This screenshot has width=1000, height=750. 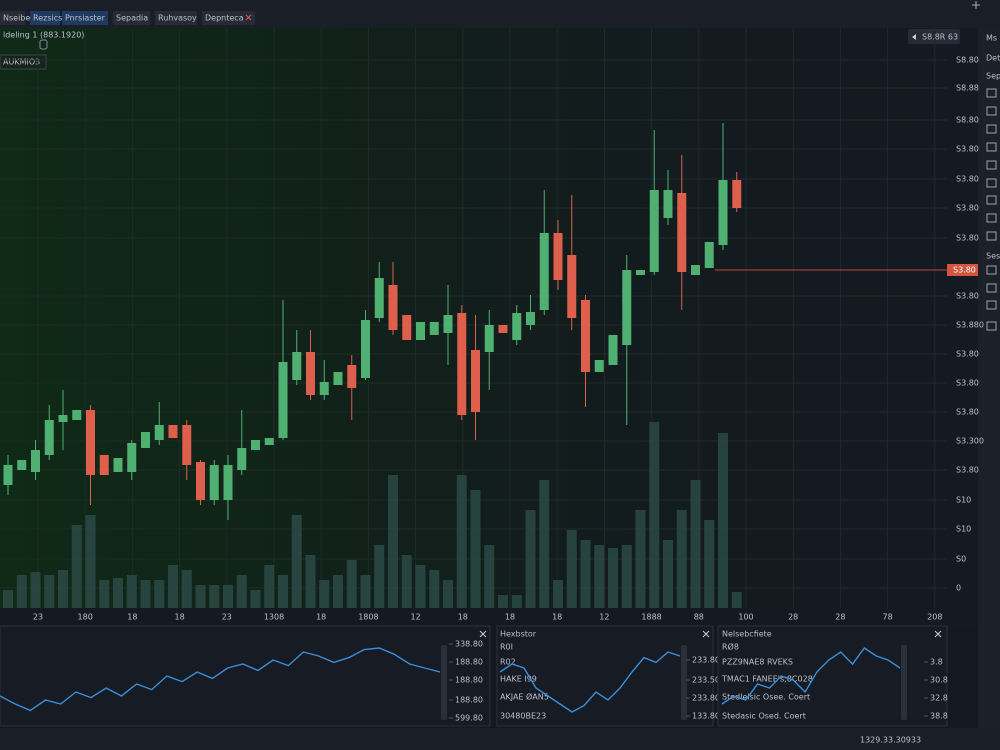 What do you see at coordinates (469, 644) in the screenshot?
I see `y-tick-label: 338.80` at bounding box center [469, 644].